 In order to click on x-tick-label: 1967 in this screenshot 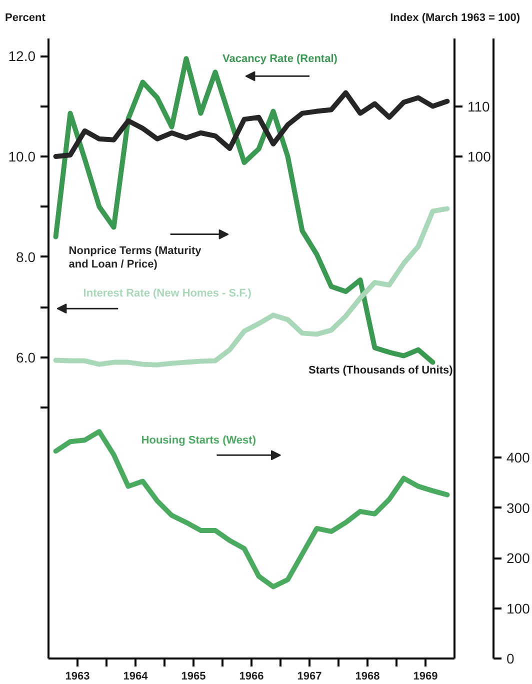, I will do `click(309, 676)`.